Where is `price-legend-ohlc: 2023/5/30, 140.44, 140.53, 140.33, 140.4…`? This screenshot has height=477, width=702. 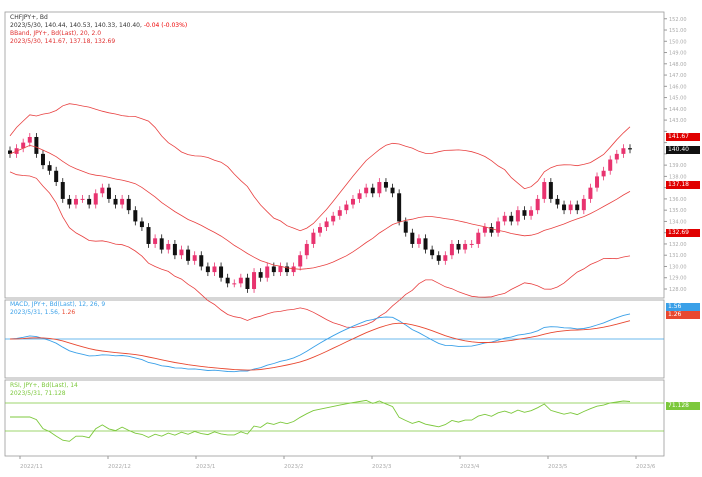 price-legend-ohlc: 2023/5/30, 140.44, 140.53, 140.33, 140.4… is located at coordinates (98, 26).